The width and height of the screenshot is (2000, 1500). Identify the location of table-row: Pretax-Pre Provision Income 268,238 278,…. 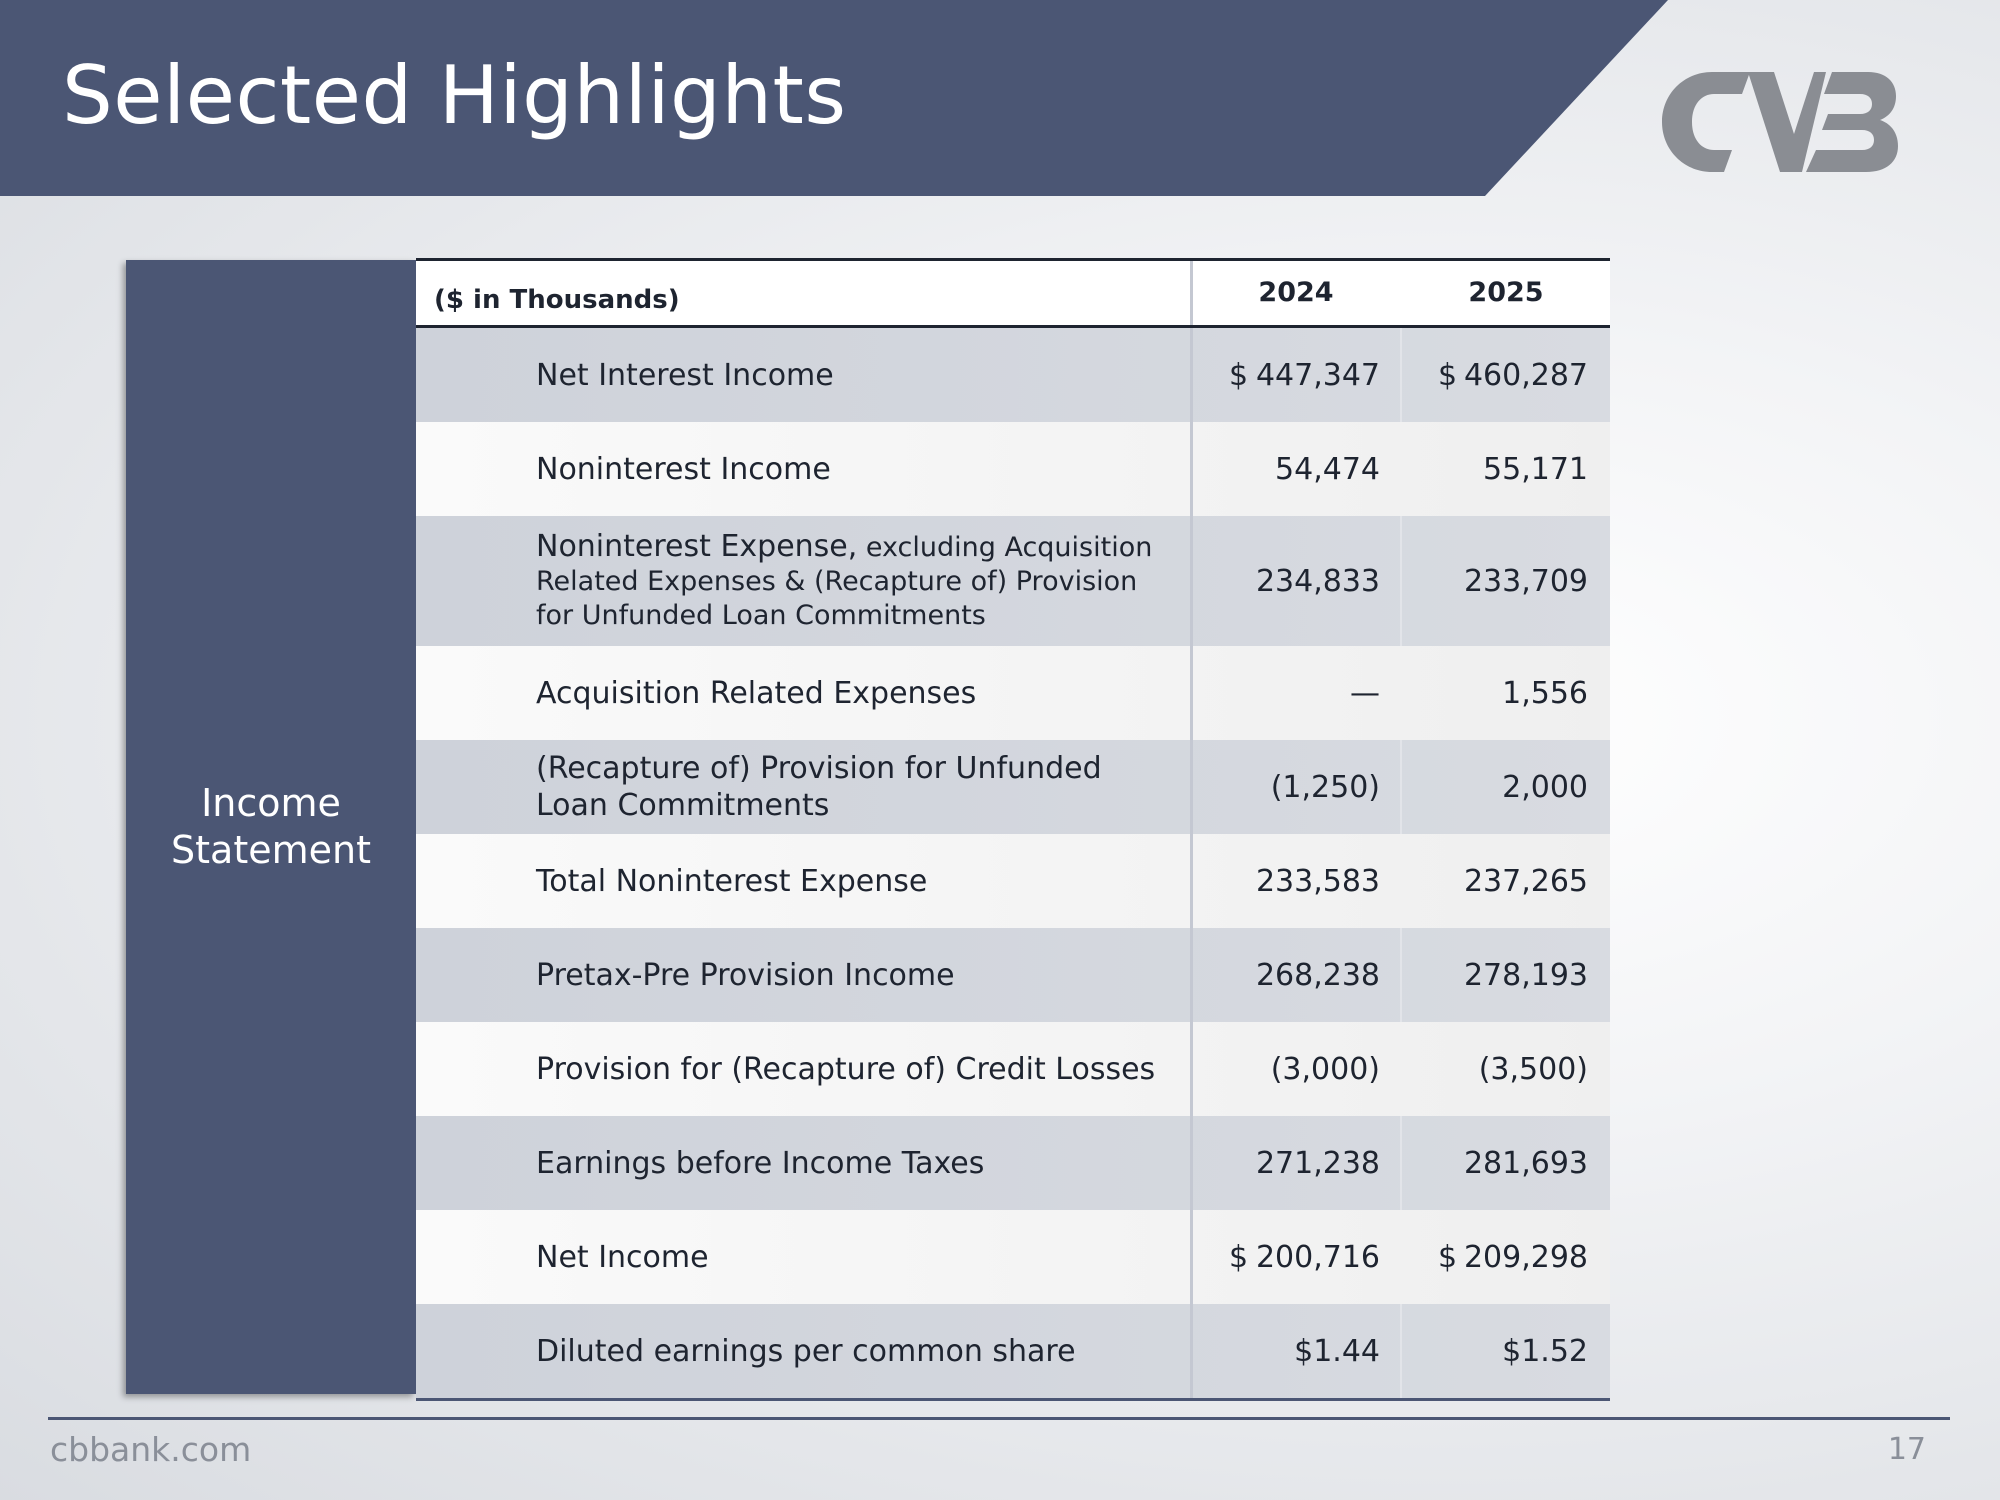
(1013, 975).